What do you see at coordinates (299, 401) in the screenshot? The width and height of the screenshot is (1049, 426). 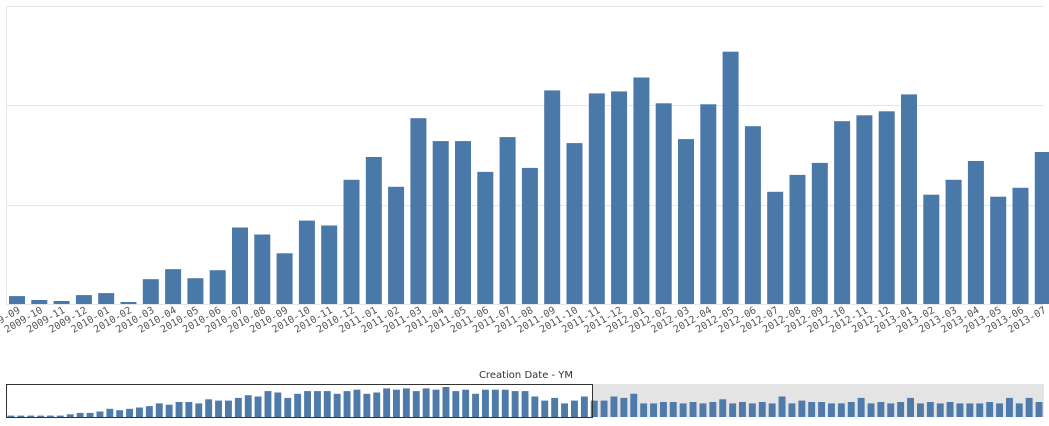 I see `overview-selection-window` at bounding box center [299, 401].